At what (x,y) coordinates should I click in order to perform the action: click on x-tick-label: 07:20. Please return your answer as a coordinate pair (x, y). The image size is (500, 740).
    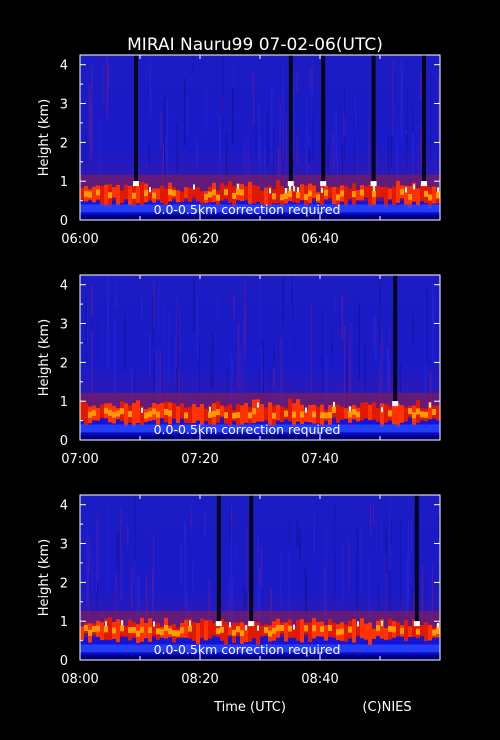
    Looking at the image, I should click on (199, 459).